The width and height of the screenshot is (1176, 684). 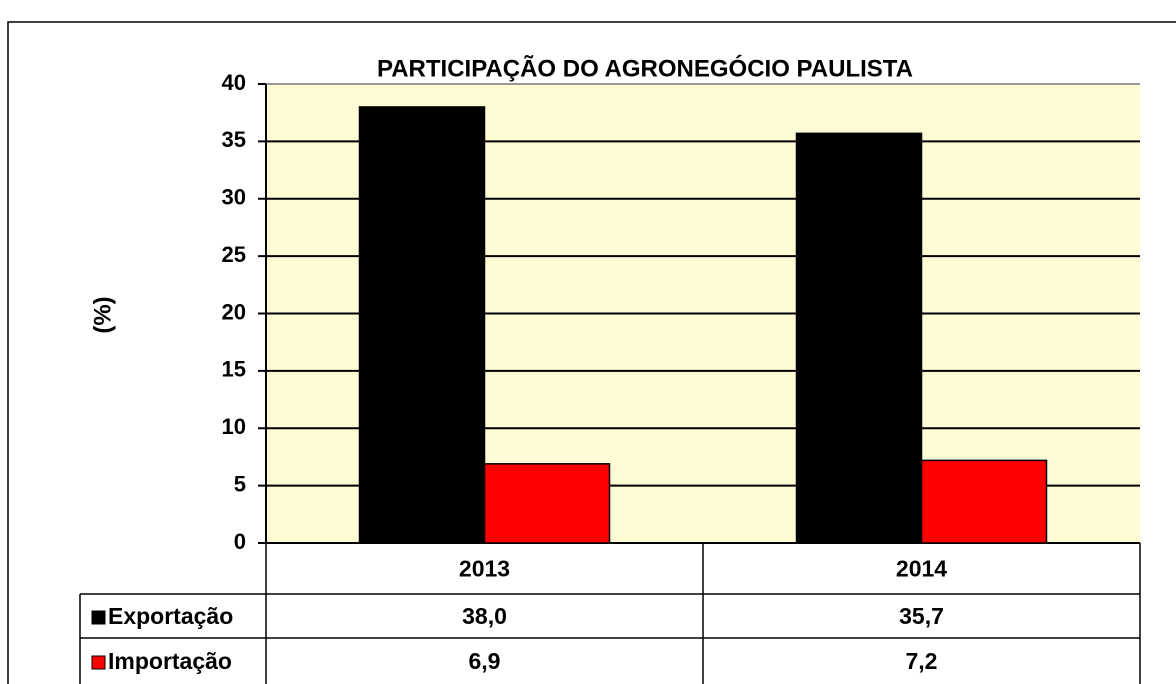 I want to click on y-tick-label: 5, so click(x=240, y=483).